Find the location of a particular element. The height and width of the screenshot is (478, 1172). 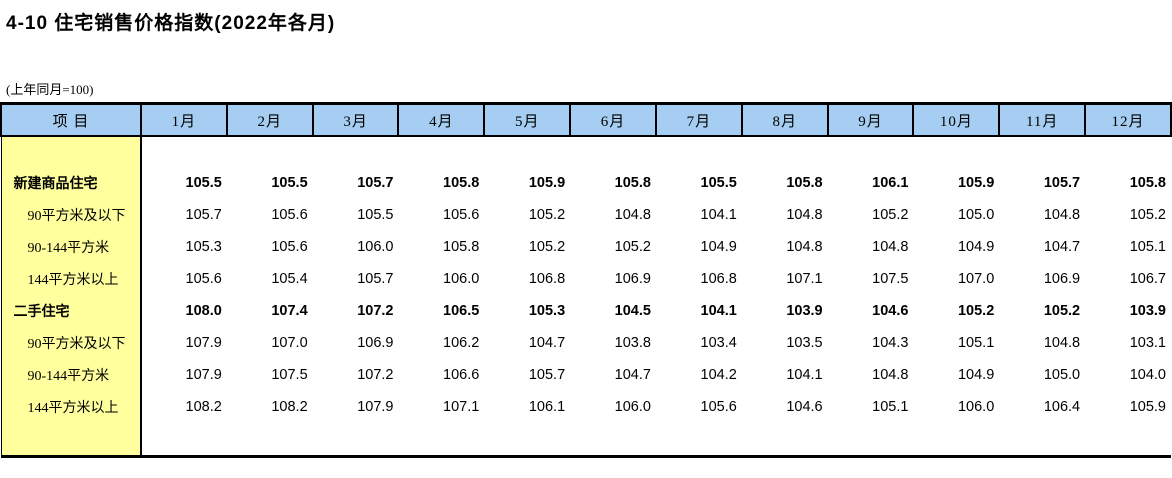

column-header-month: 10月 is located at coordinates (956, 119).